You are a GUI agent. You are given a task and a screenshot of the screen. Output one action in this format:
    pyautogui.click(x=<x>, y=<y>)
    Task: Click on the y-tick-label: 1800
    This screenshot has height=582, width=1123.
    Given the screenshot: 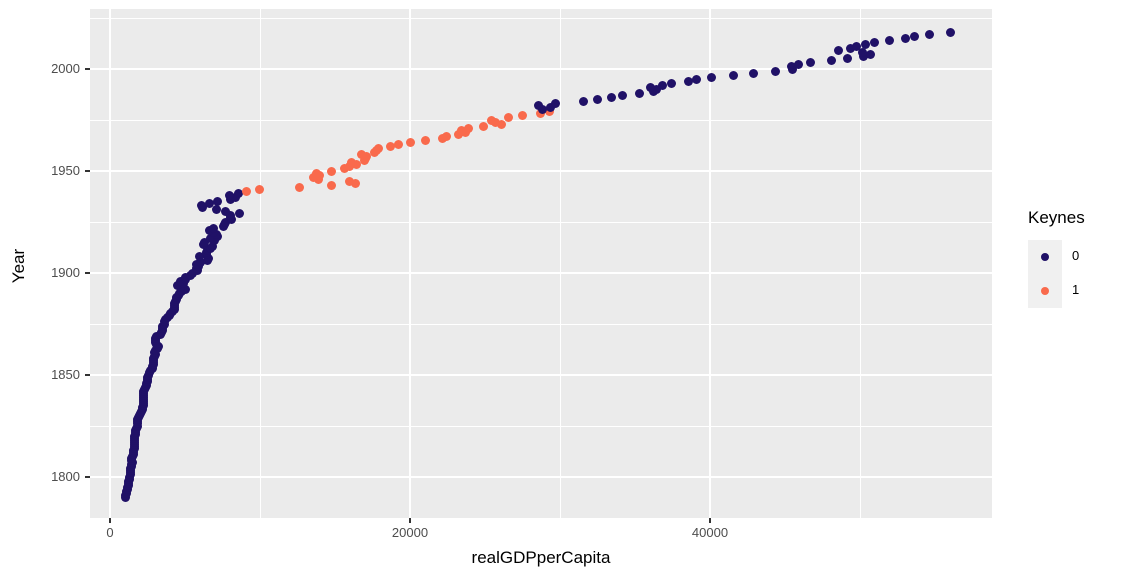 What is the action you would take?
    pyautogui.click(x=65, y=476)
    